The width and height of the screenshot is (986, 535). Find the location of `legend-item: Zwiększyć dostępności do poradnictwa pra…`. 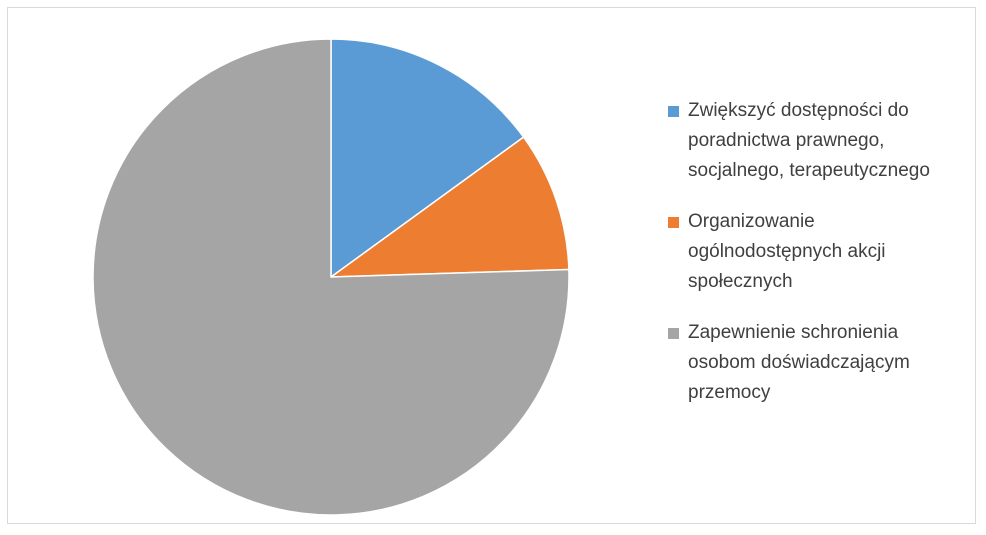

legend-item: Zwiększyć dostępności do poradnictwa pra… is located at coordinates (818, 141).